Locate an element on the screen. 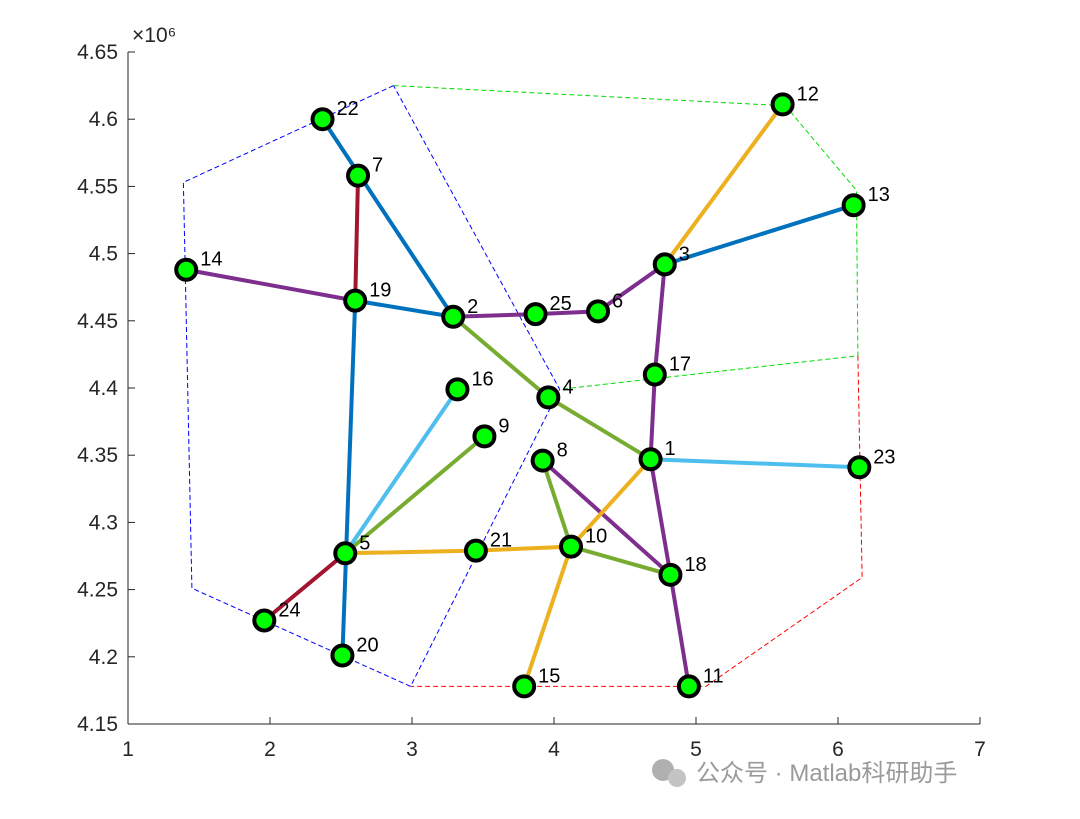 The width and height of the screenshot is (1080, 819). y-tick-label: 4.15 is located at coordinates (97, 724).